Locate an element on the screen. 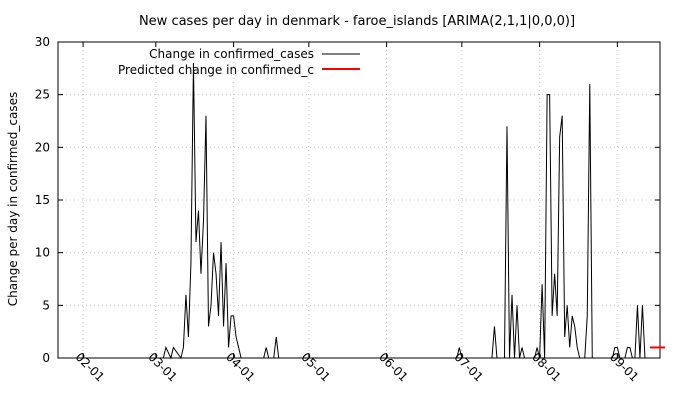 This screenshot has width=680, height=400. x-tick-label: 07-01 is located at coordinates (468, 367).